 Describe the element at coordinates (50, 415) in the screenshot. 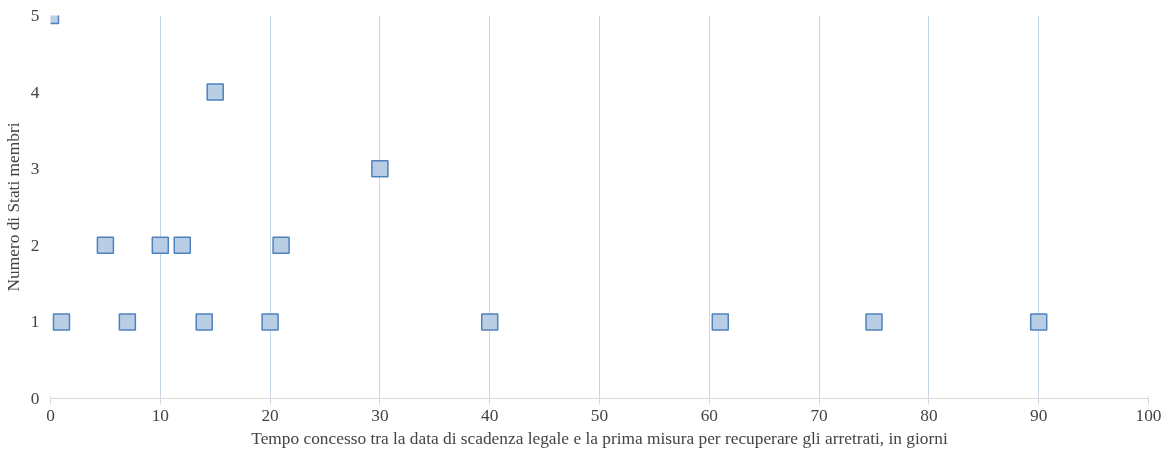

I see `x-tick-label: 0` at that location.